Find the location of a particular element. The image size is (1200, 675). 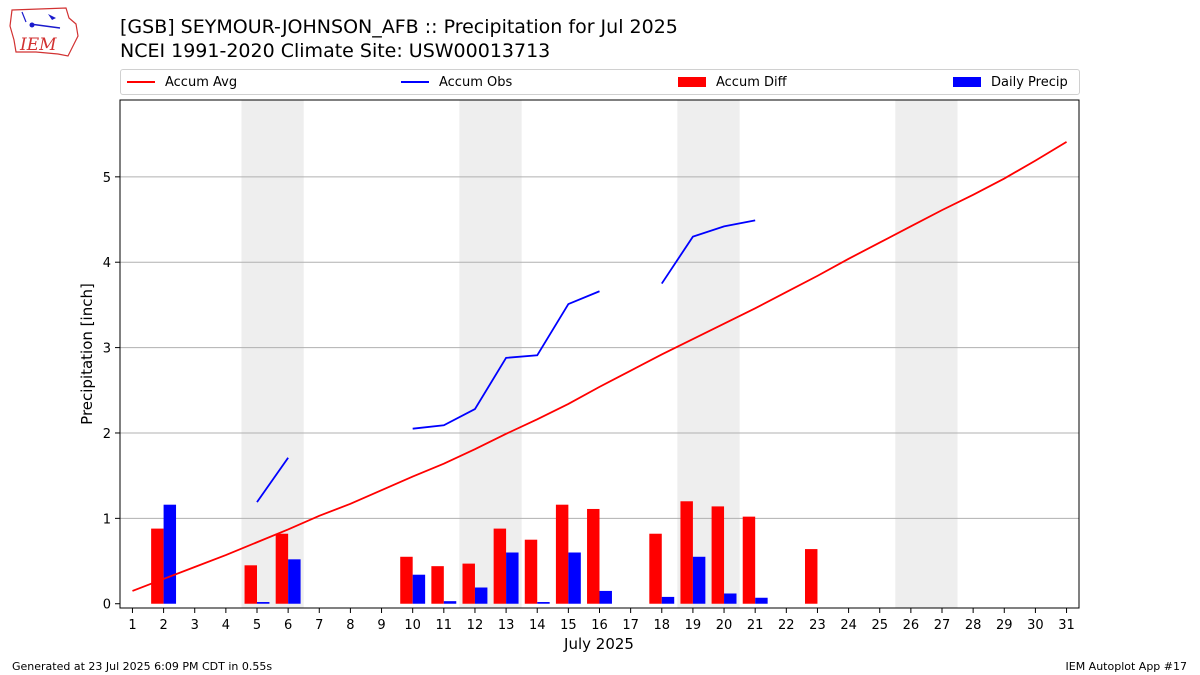

y-tick-label: 2 is located at coordinates (107, 434).